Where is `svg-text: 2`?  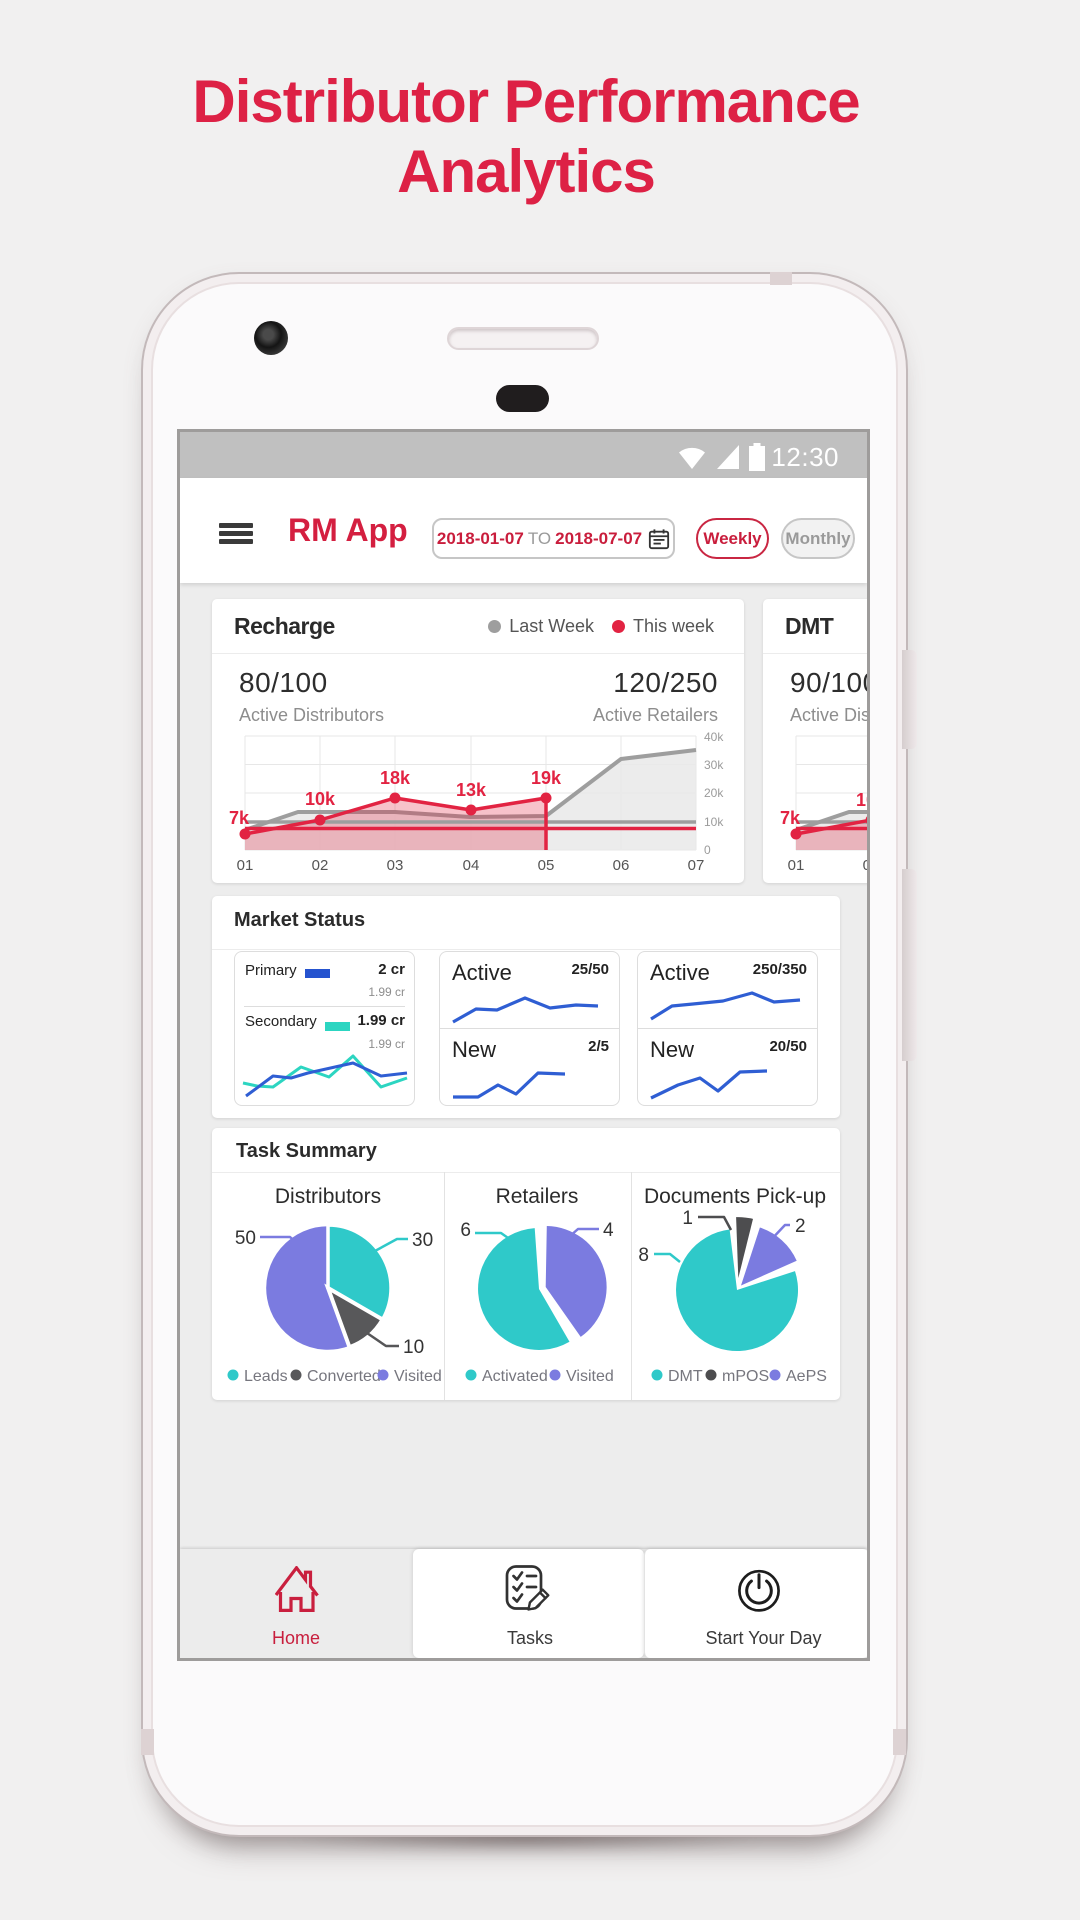 svg-text: 2 is located at coordinates (800, 1226).